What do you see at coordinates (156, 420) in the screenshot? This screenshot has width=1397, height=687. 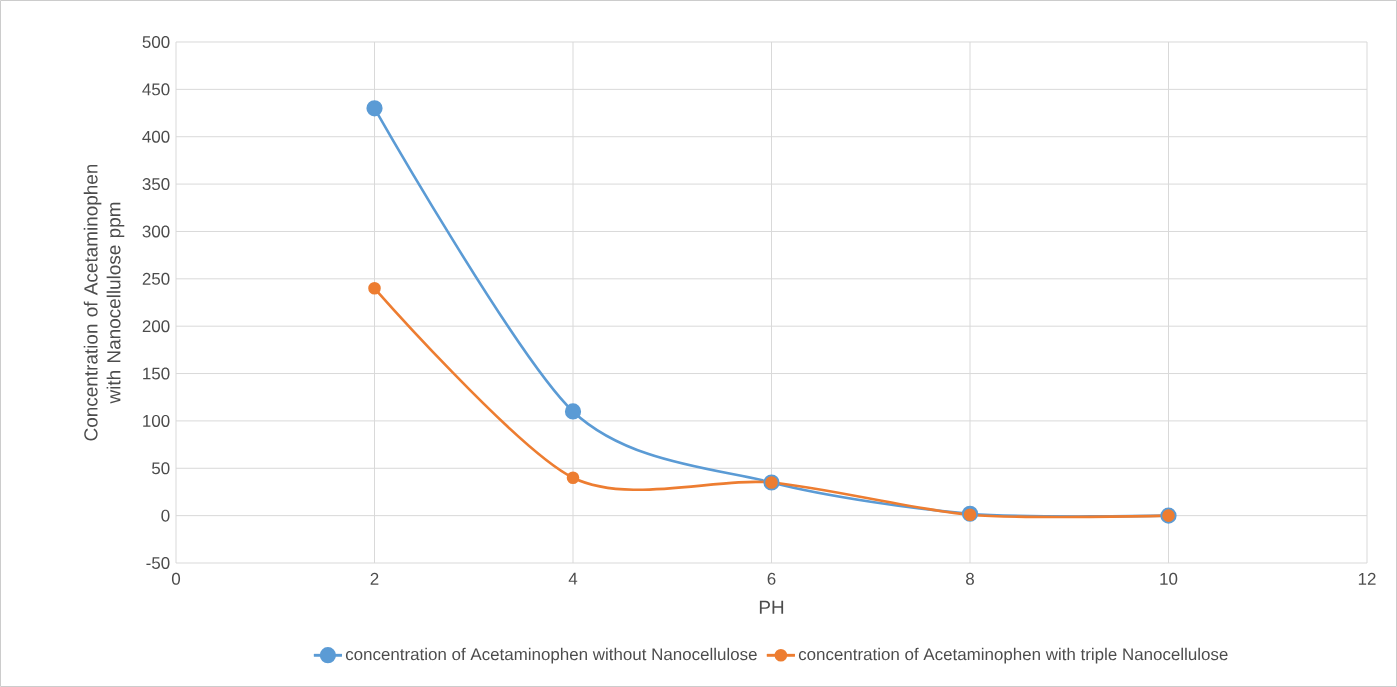 I see `y-tick-label: 100` at bounding box center [156, 420].